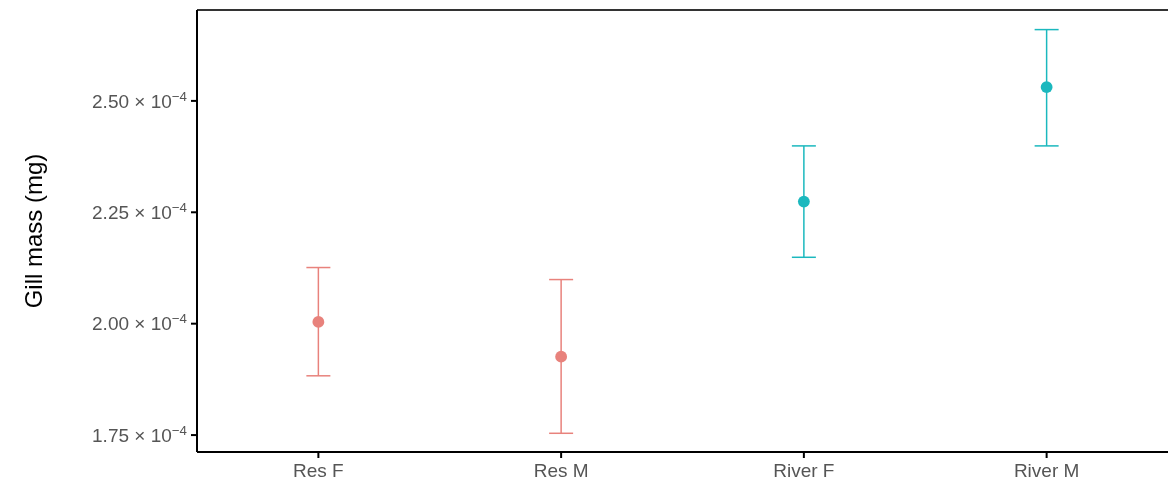 This screenshot has height=488, width=1168. Describe the element at coordinates (139, 434) in the screenshot. I see `y-tick-label: 1.75 × 10$^{−4}$` at that location.